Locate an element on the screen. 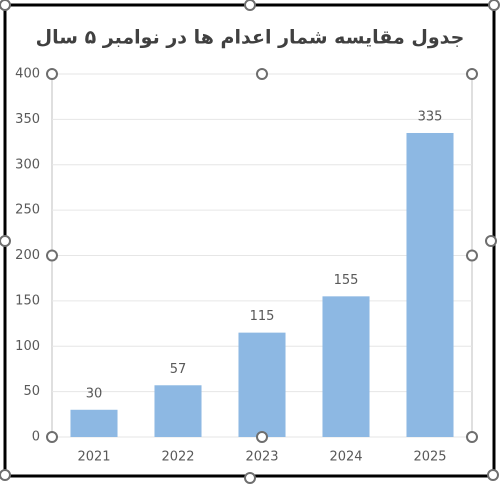 The width and height of the screenshot is (503, 491). data-label: 155 is located at coordinates (346, 280).